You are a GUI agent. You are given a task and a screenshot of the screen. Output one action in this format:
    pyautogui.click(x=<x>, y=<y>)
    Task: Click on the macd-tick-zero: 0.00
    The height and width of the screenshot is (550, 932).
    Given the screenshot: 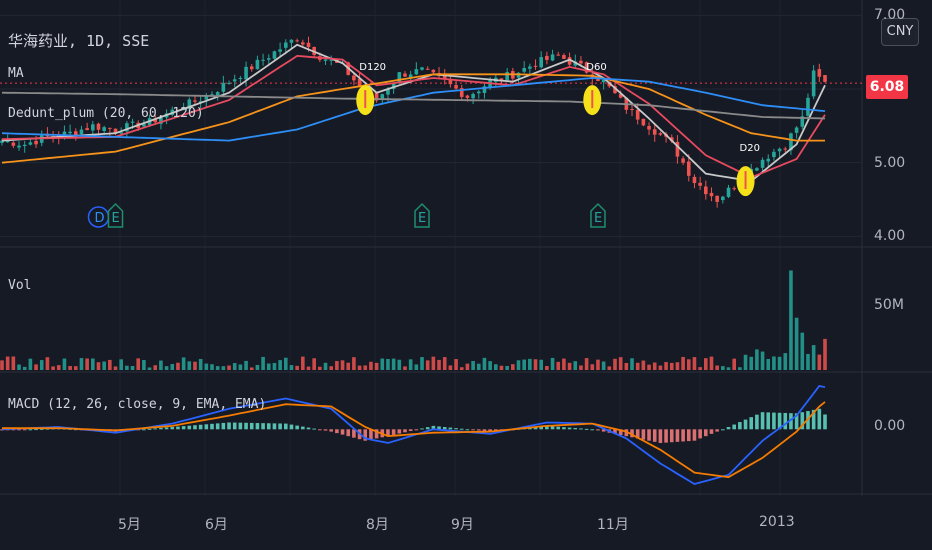 What is the action you would take?
    pyautogui.click(x=889, y=426)
    